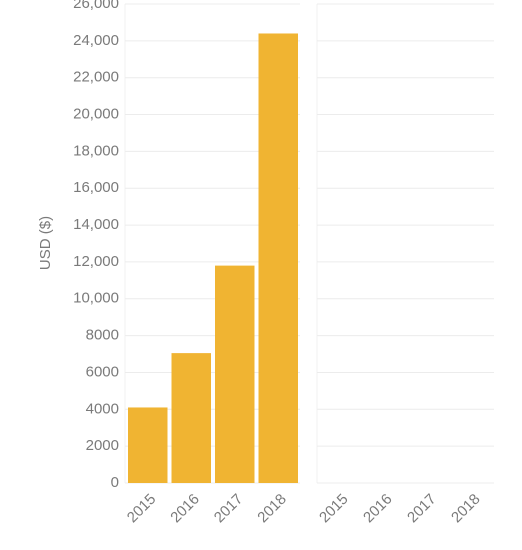  What do you see at coordinates (102, 371) in the screenshot?
I see `y-tick-label: 6000` at bounding box center [102, 371].